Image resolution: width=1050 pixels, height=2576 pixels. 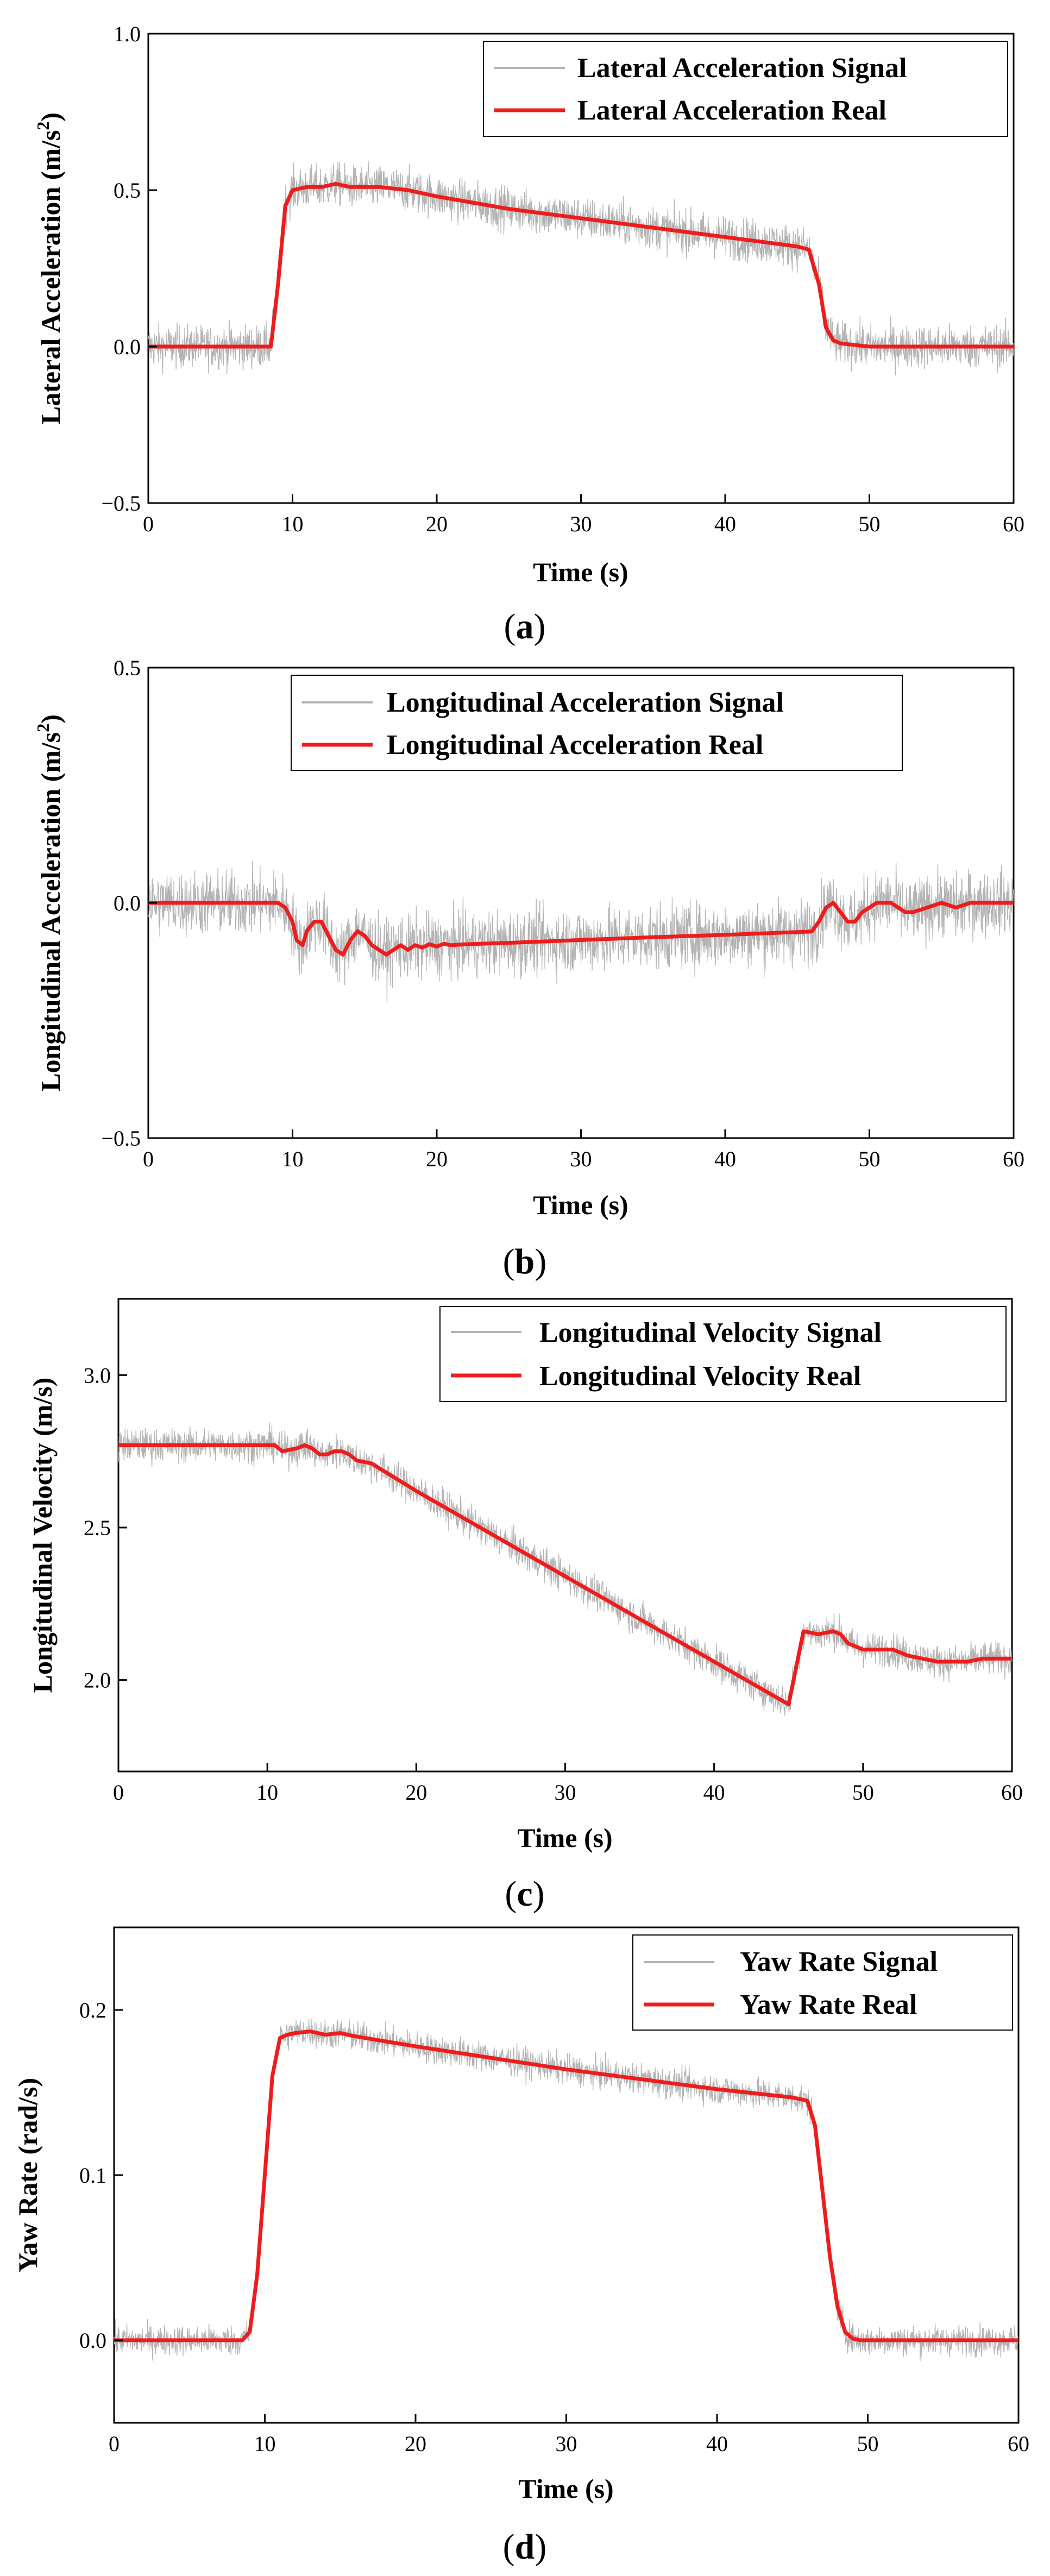 What do you see at coordinates (92, 2010) in the screenshot?
I see `y-tick-label: 0.2` at bounding box center [92, 2010].